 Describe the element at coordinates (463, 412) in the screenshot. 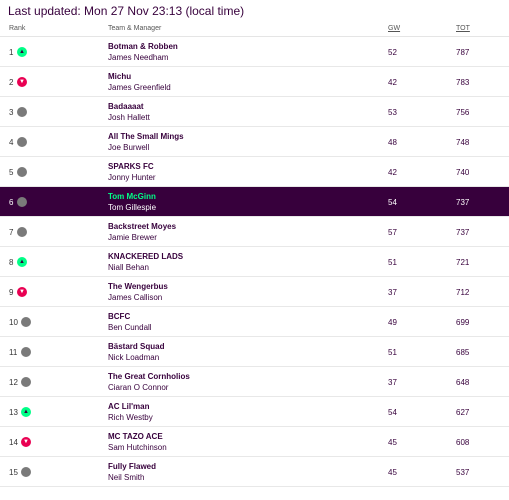

I see `total-points: 627` at that location.